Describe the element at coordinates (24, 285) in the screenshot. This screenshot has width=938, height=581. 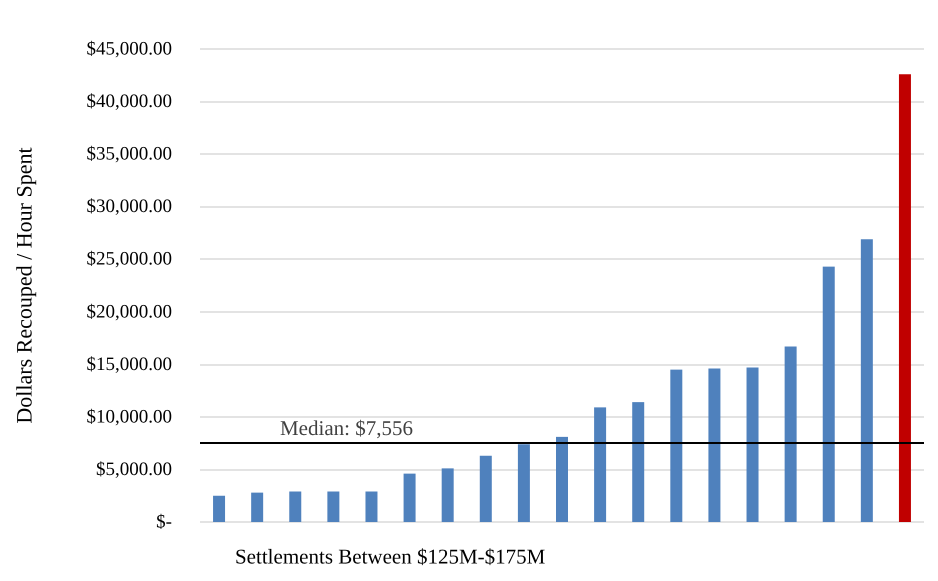
I see `y-axis-title: Dollars Recouped / Hour Spent` at that location.